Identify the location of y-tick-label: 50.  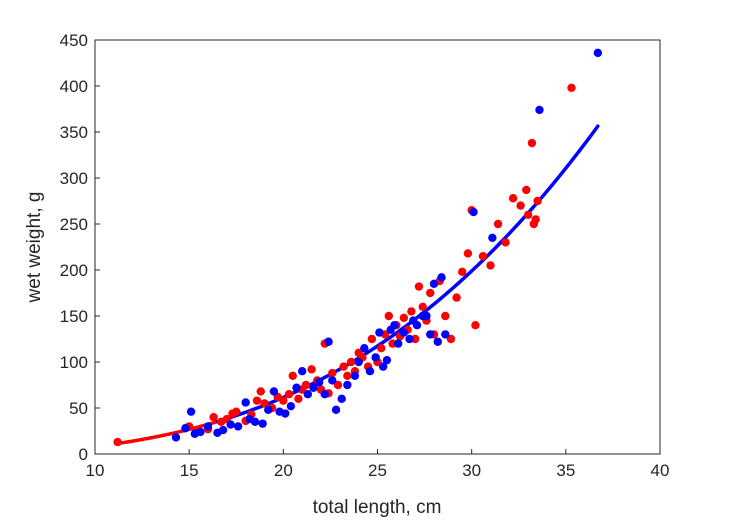
(78, 408).